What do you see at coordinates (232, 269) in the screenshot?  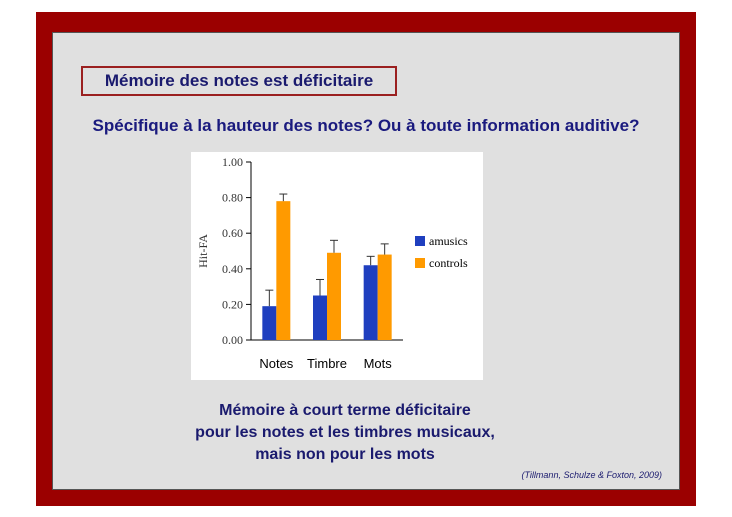 I see `y-tick-label: 0.40` at bounding box center [232, 269].